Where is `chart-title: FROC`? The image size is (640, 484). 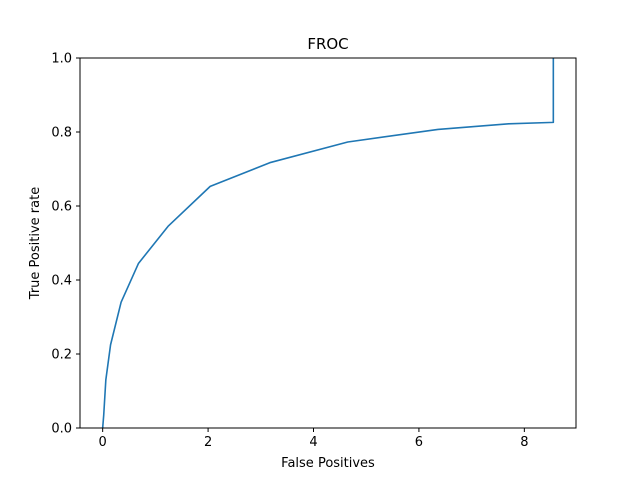 chart-title: FROC is located at coordinates (327, 44).